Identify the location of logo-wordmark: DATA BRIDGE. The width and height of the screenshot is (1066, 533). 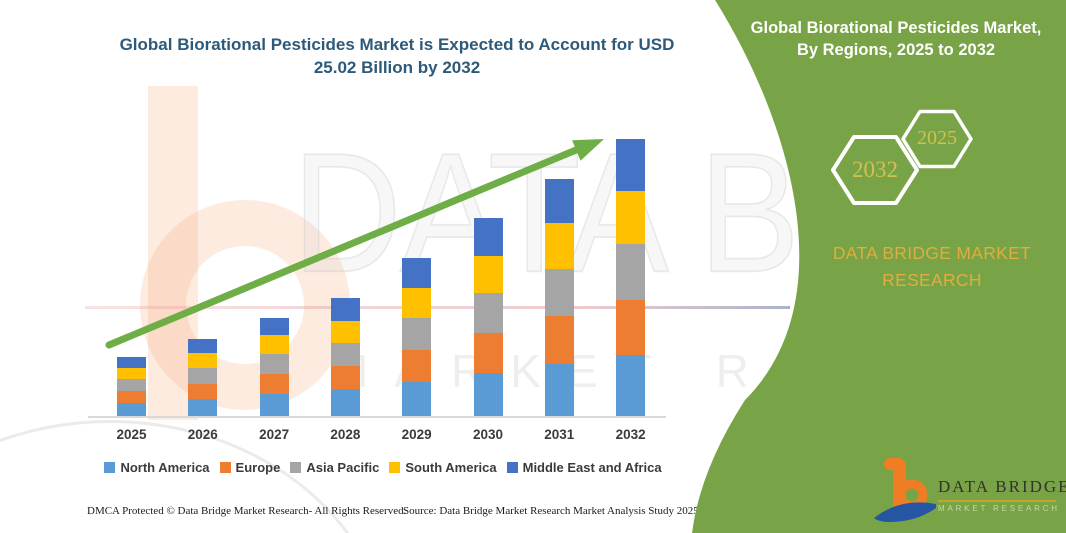
(1002, 486).